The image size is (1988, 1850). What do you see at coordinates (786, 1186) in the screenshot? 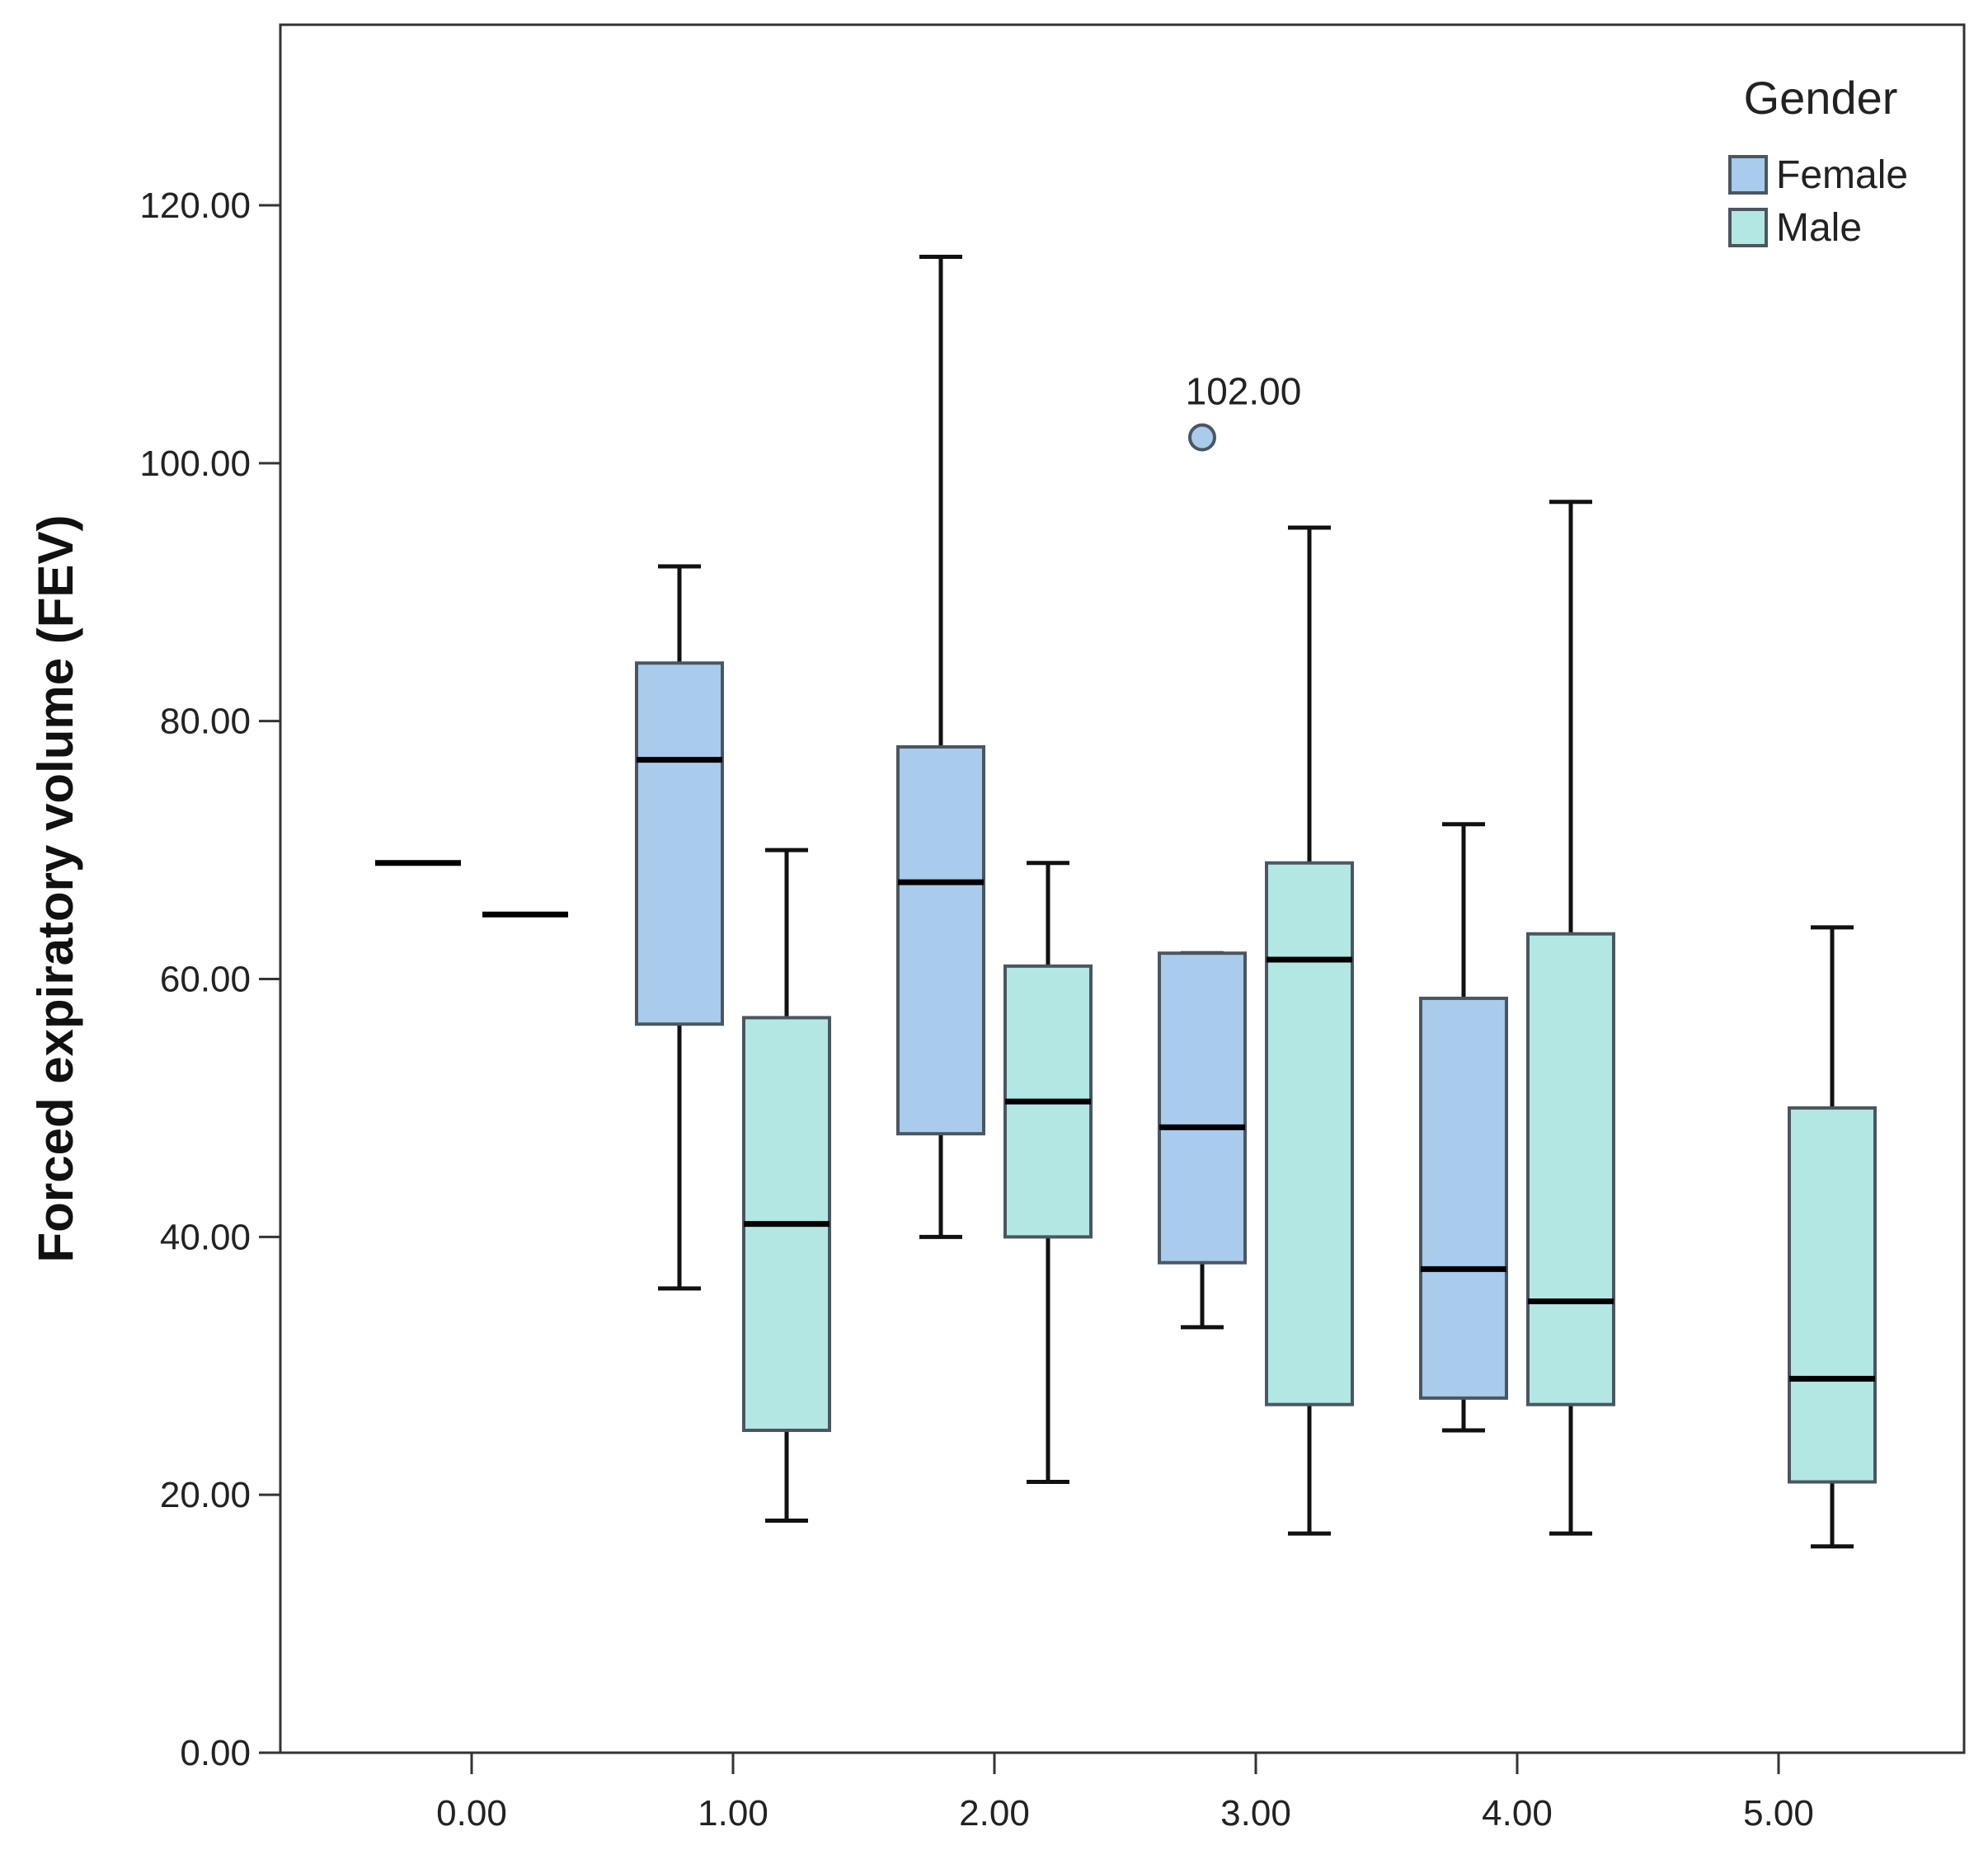
I see `box-male-1.00` at bounding box center [786, 1186].